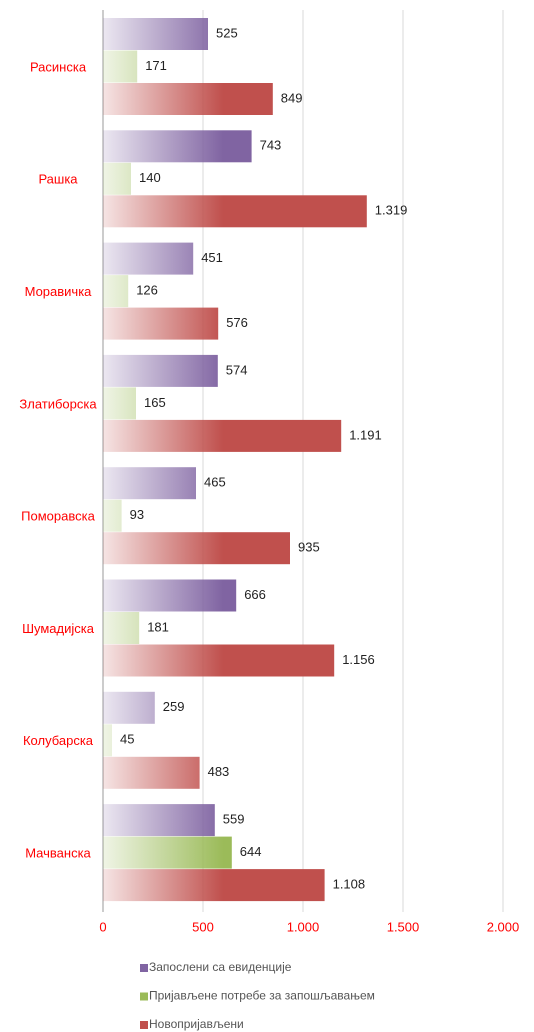  What do you see at coordinates (58, 403) in the screenshot?
I see `category-label: Златиборска` at bounding box center [58, 403].